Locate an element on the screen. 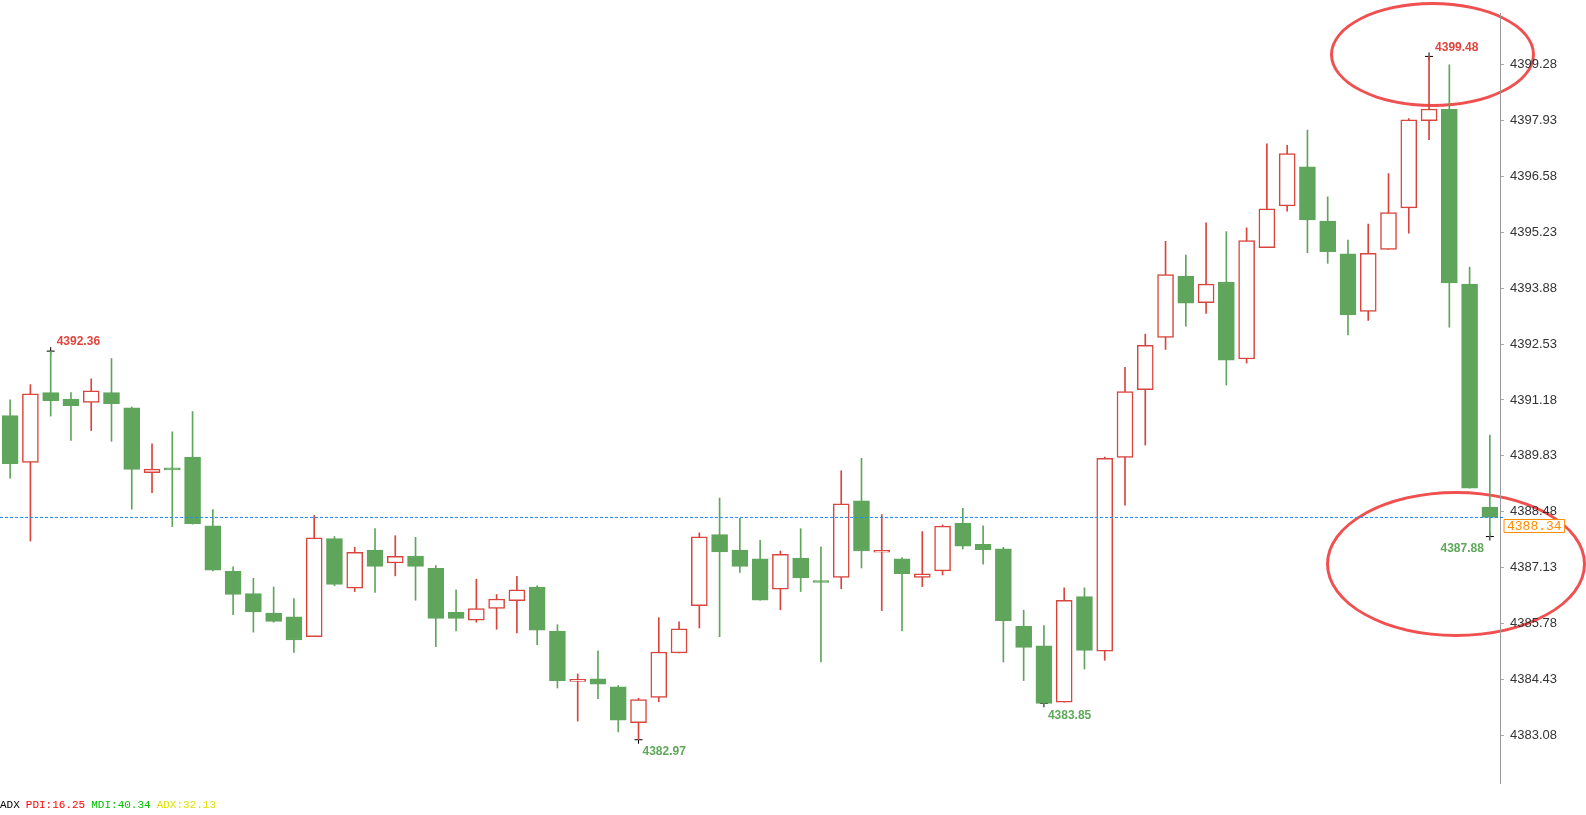  y-tick-label: 4384.43 is located at coordinates (1533, 678).